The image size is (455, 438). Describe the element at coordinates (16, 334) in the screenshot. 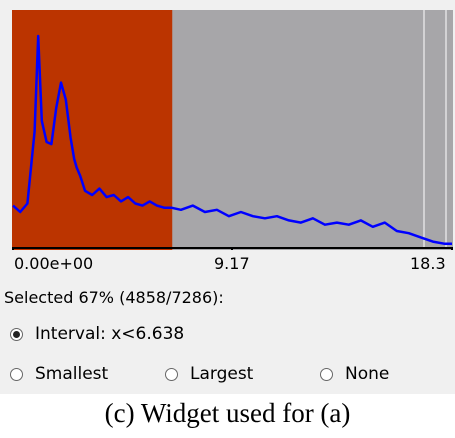

I see `radio-checked-icon` at that location.